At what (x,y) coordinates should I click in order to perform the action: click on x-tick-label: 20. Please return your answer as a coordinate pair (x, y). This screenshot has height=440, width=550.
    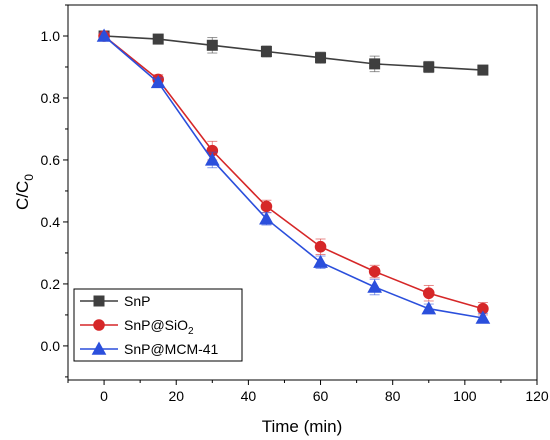
    Looking at the image, I should click on (176, 396).